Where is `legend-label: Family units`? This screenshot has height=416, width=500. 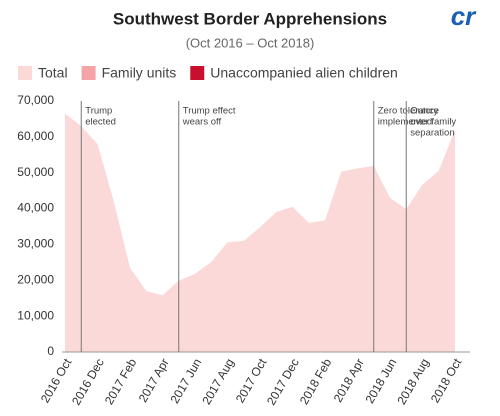
legend-label: Family units is located at coordinates (139, 73).